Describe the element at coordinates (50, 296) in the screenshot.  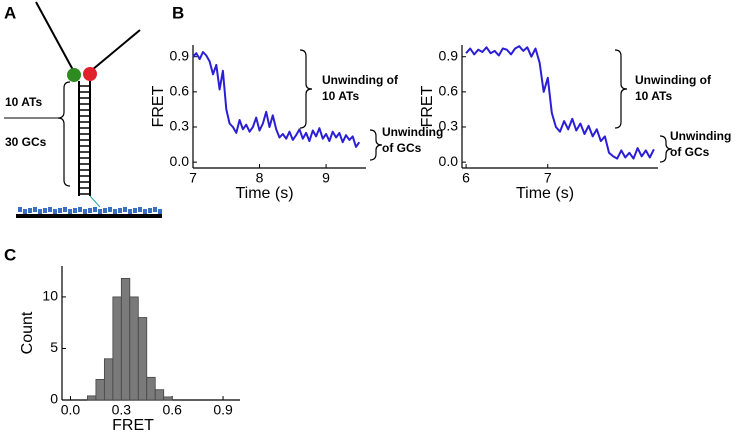
I see `y-tick-label: 10` at that location.